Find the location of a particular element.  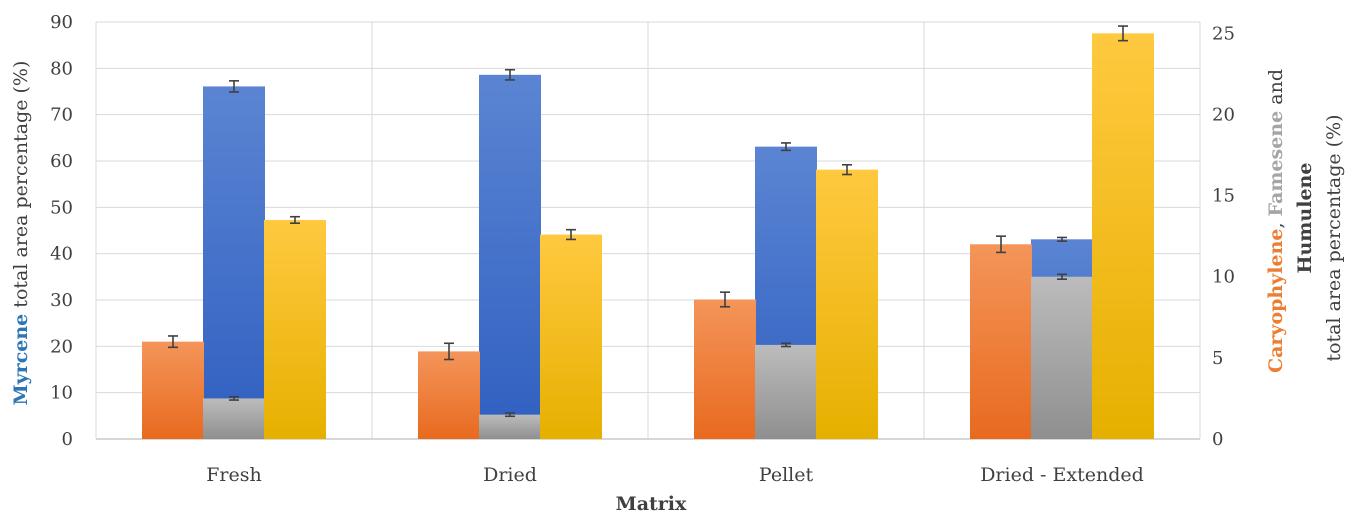

left-tick-label: 40 is located at coordinates (61, 254).